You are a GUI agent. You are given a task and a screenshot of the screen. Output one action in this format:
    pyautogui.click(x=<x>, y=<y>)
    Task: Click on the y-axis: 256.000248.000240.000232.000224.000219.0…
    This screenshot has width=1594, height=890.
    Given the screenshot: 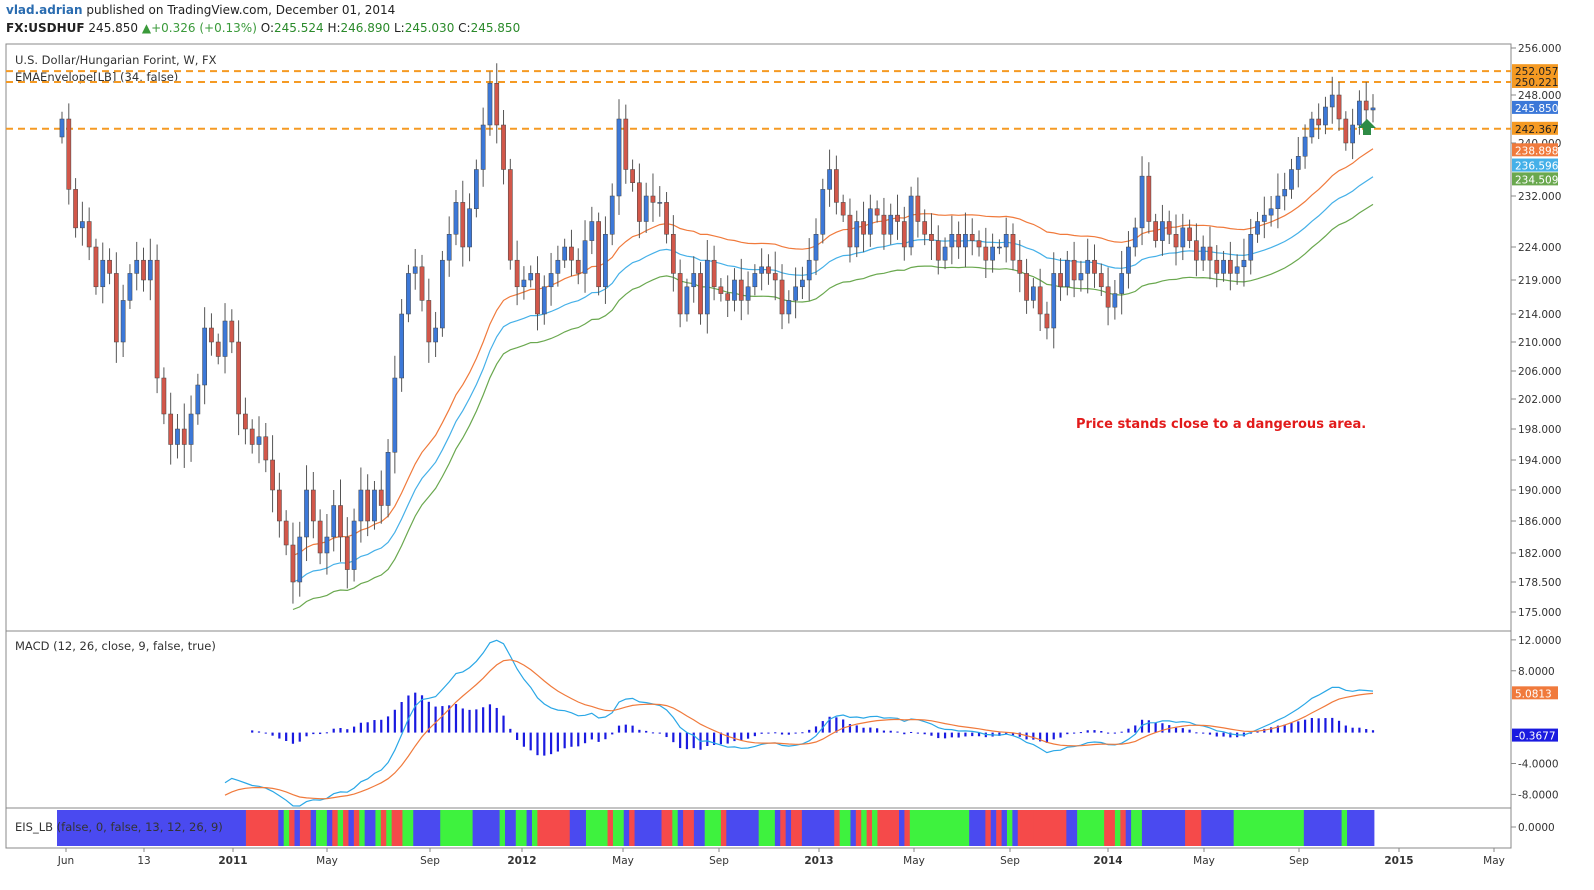 What is the action you would take?
    pyautogui.click(x=1536, y=438)
    